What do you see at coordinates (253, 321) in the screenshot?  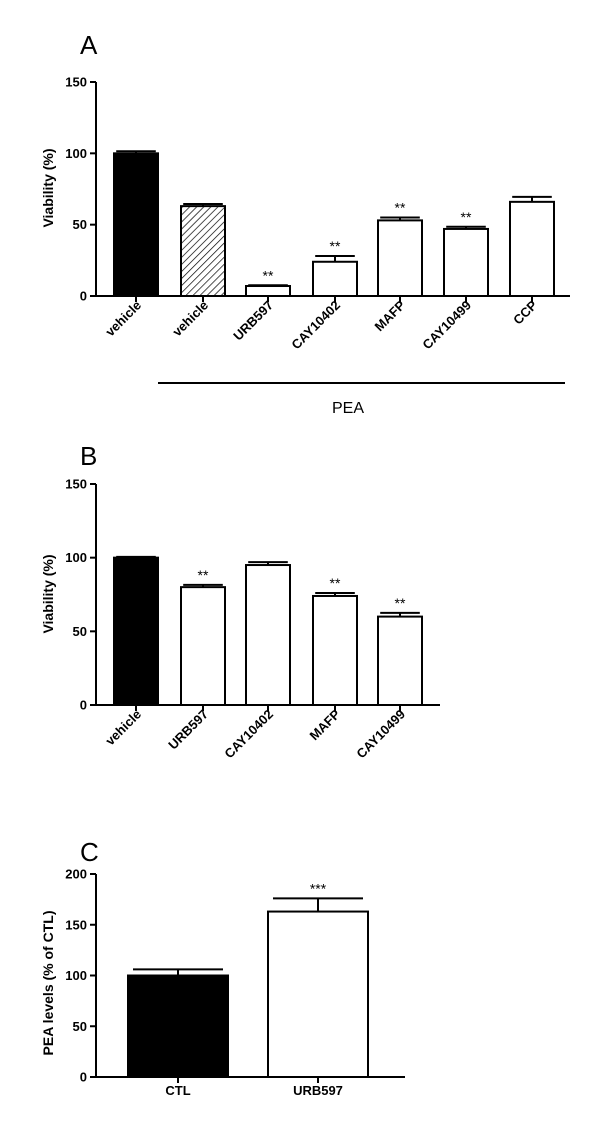 I see `p0-category-label-urb597-2: URB597` at bounding box center [253, 321].